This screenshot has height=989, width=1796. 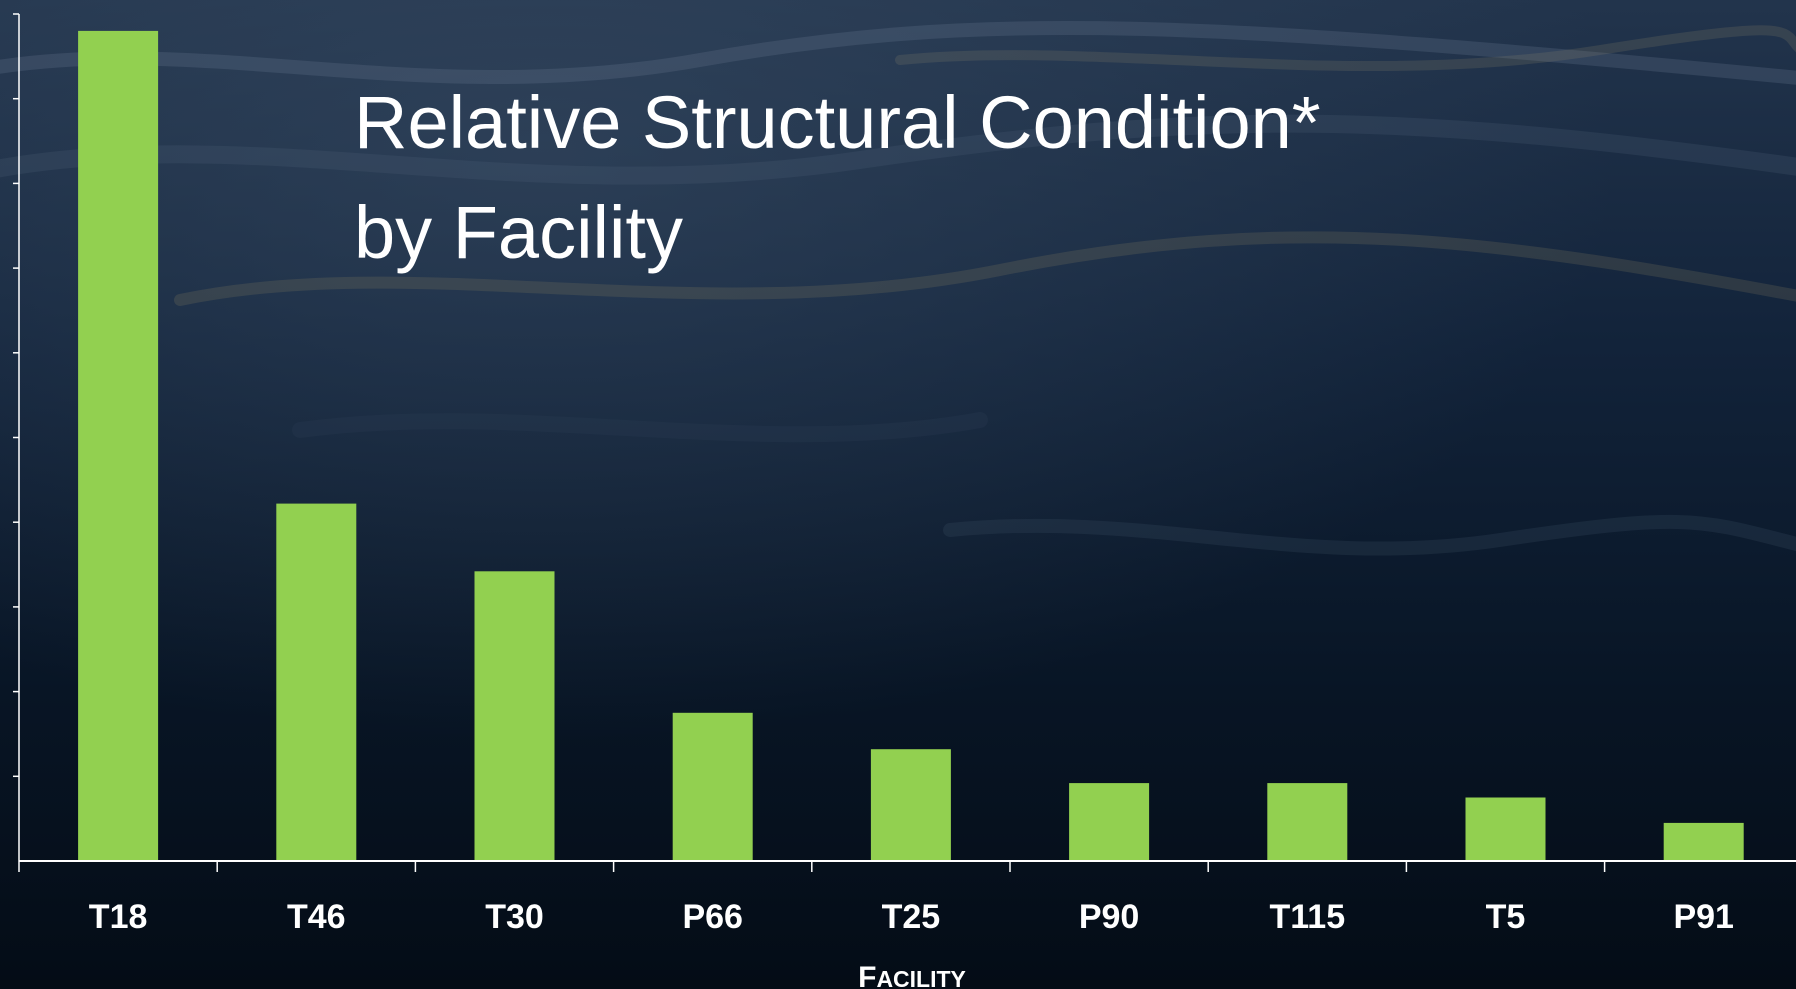 I want to click on x-tick-label-t18: T18, so click(x=118, y=917).